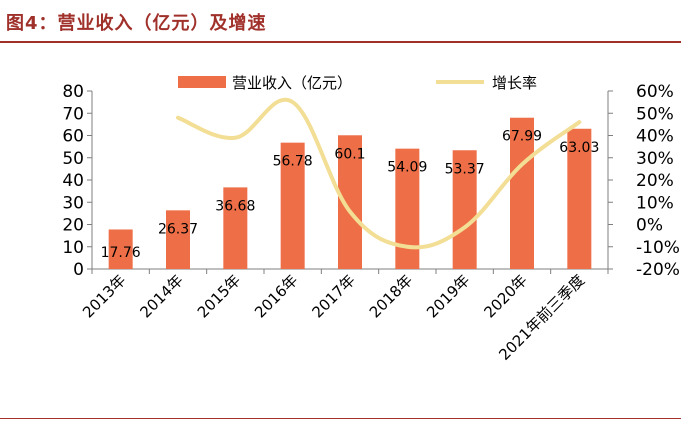  I want to click on left-tick-label: 10, so click(73, 248).